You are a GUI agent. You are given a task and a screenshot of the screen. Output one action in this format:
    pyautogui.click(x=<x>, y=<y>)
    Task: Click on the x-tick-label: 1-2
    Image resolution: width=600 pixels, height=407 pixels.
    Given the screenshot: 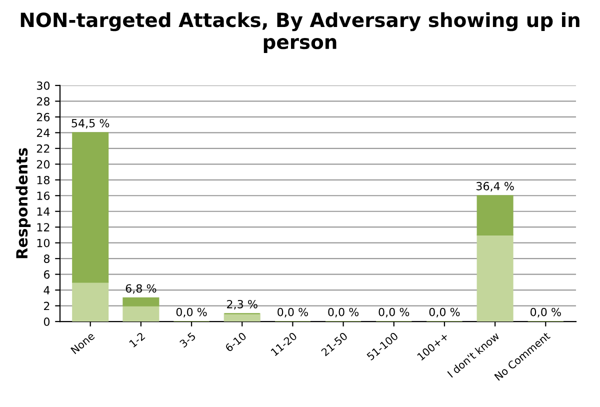 What is the action you would take?
    pyautogui.click(x=137, y=340)
    